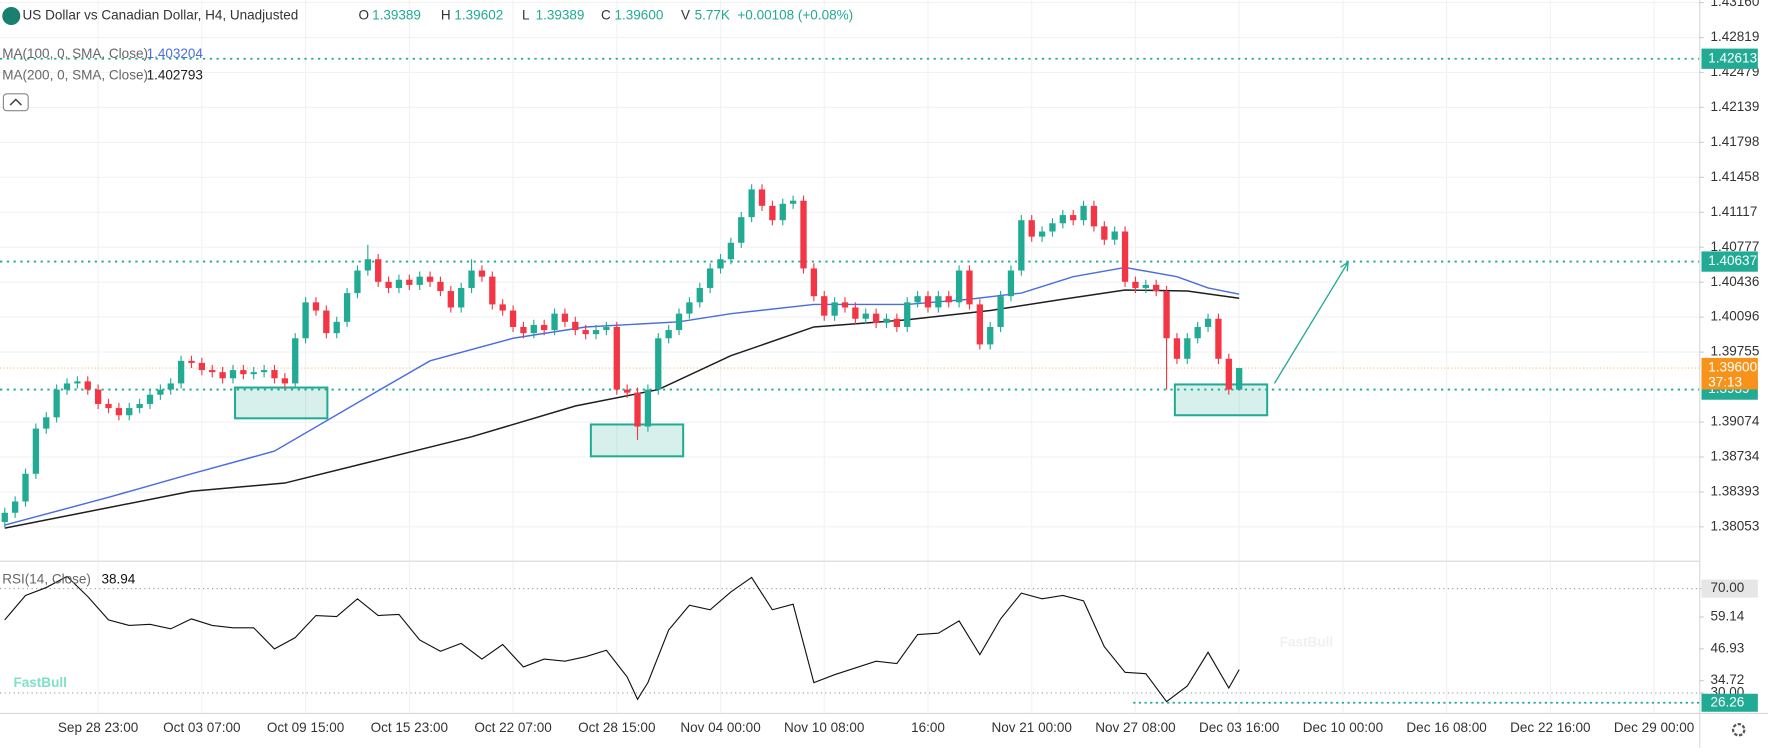 The height and width of the screenshot is (748, 1768). Describe the element at coordinates (15, 102) in the screenshot. I see `collapse-button` at that location.